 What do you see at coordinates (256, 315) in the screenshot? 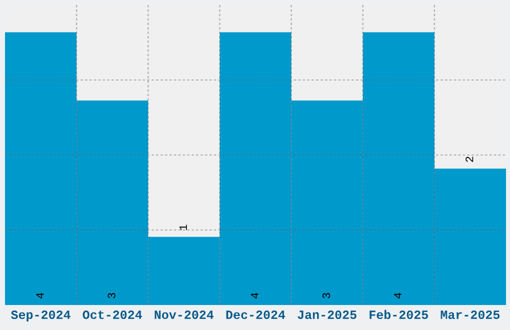
I see `x-tick-label: Dec-2024` at bounding box center [256, 315].